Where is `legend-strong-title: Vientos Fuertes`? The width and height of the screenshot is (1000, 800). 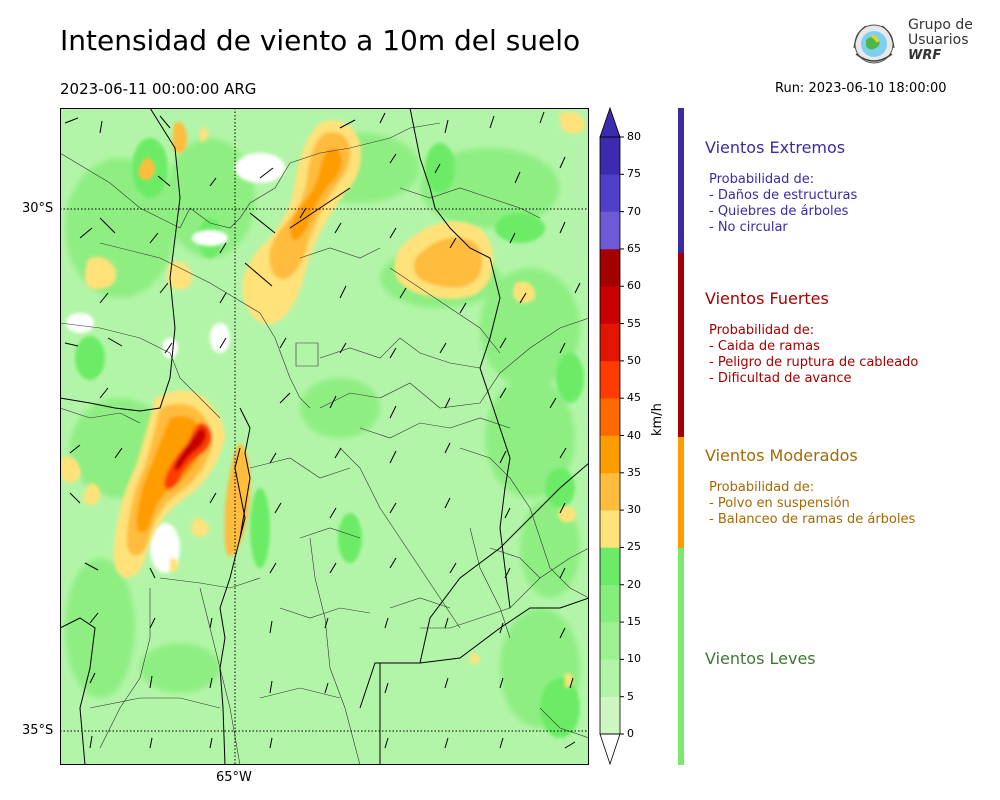 legend-strong-title: Vientos Fuertes is located at coordinates (767, 298).